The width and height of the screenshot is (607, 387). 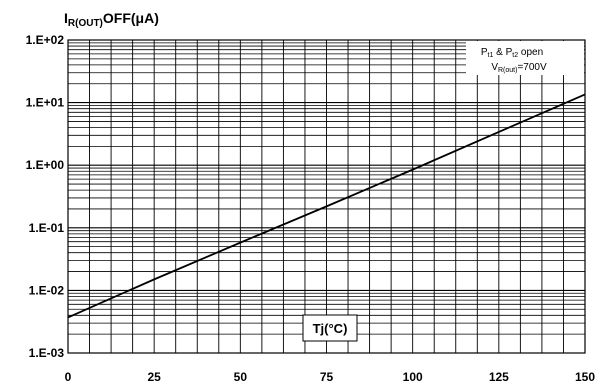 What do you see at coordinates (413, 377) in the screenshot?
I see `x-tick-label: 100` at bounding box center [413, 377].